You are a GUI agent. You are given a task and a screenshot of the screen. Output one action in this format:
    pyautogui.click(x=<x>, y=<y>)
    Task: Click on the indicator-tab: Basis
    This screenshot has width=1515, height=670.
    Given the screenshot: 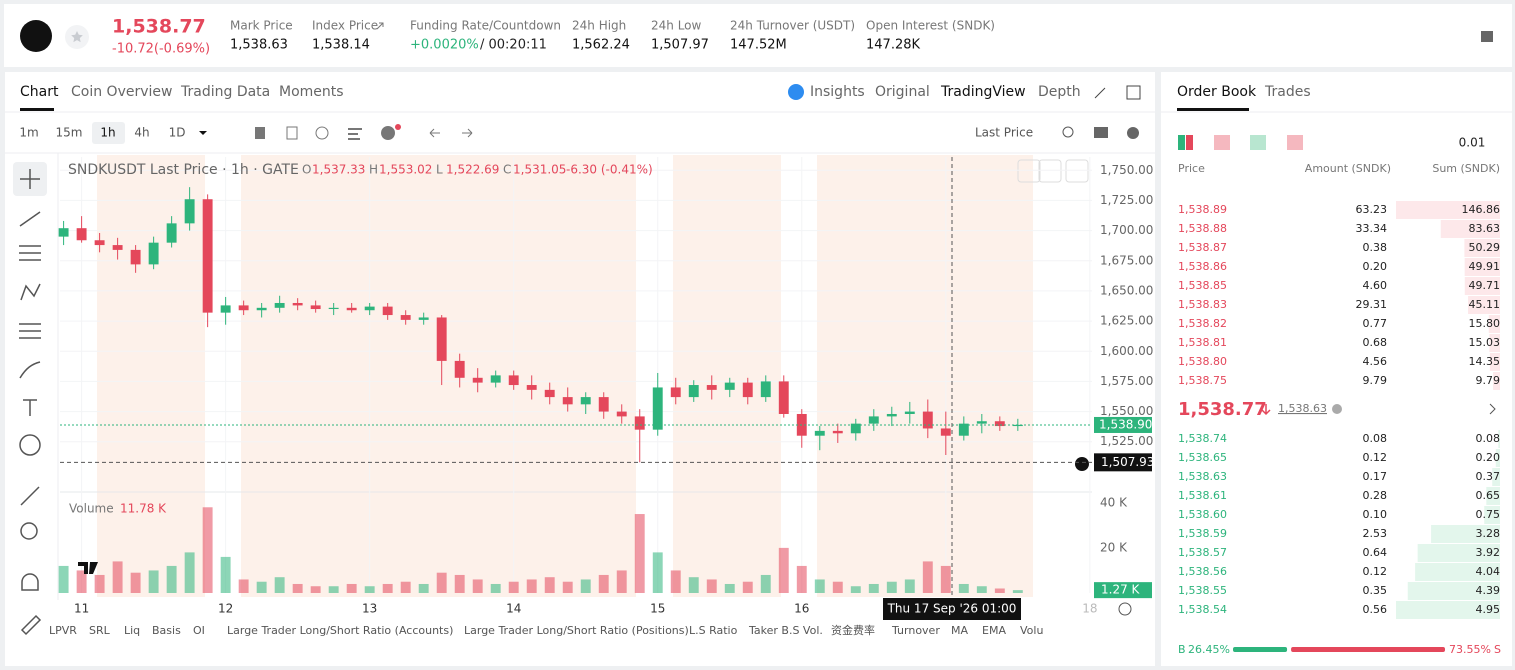 What is the action you would take?
    pyautogui.click(x=166, y=630)
    